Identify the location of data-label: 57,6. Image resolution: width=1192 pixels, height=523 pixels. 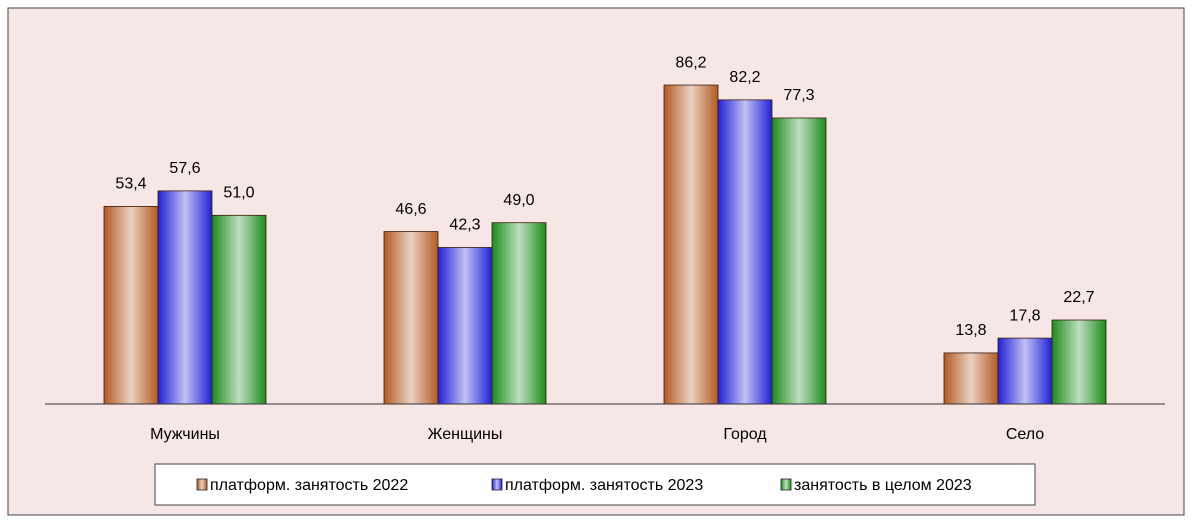
(184, 168).